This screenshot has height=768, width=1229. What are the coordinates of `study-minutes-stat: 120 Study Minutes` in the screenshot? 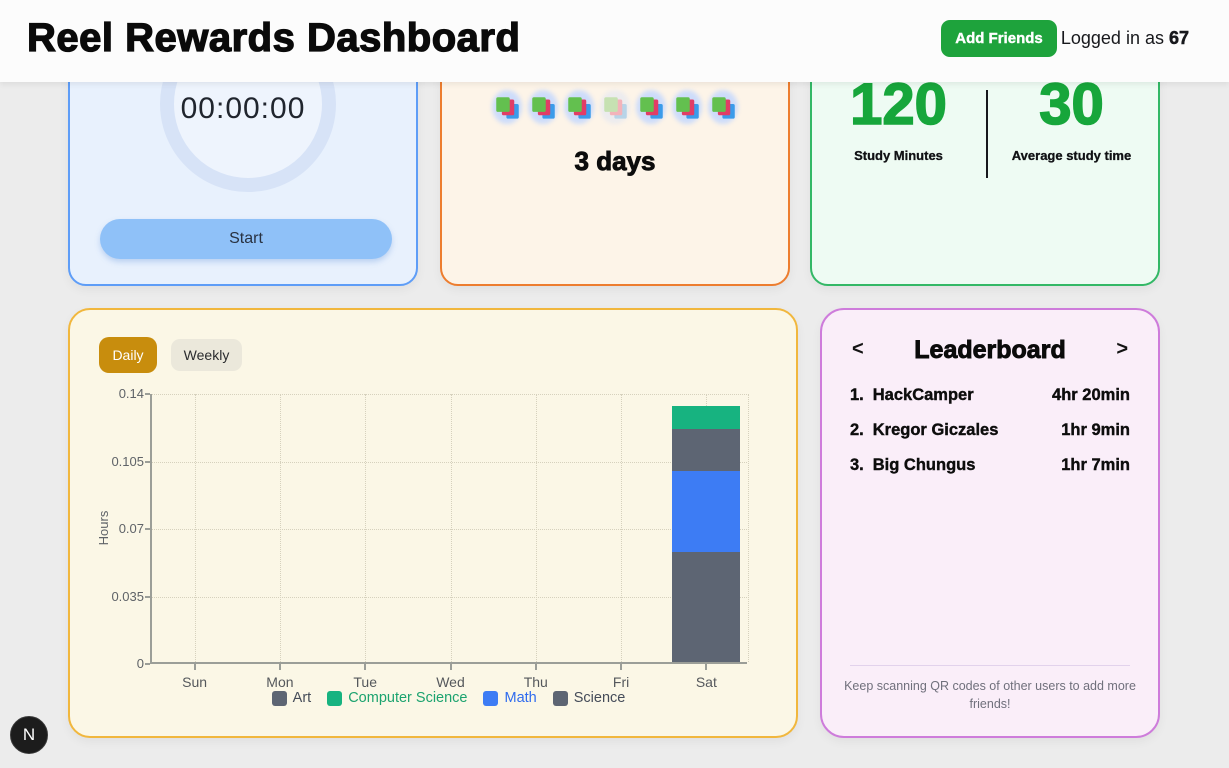 It's located at (898, 158).